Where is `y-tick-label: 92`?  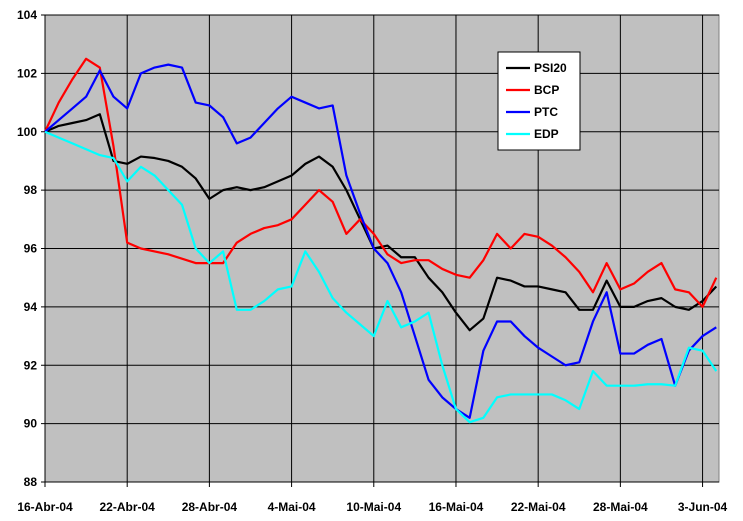
y-tick-label: 92 is located at coordinates (31, 365).